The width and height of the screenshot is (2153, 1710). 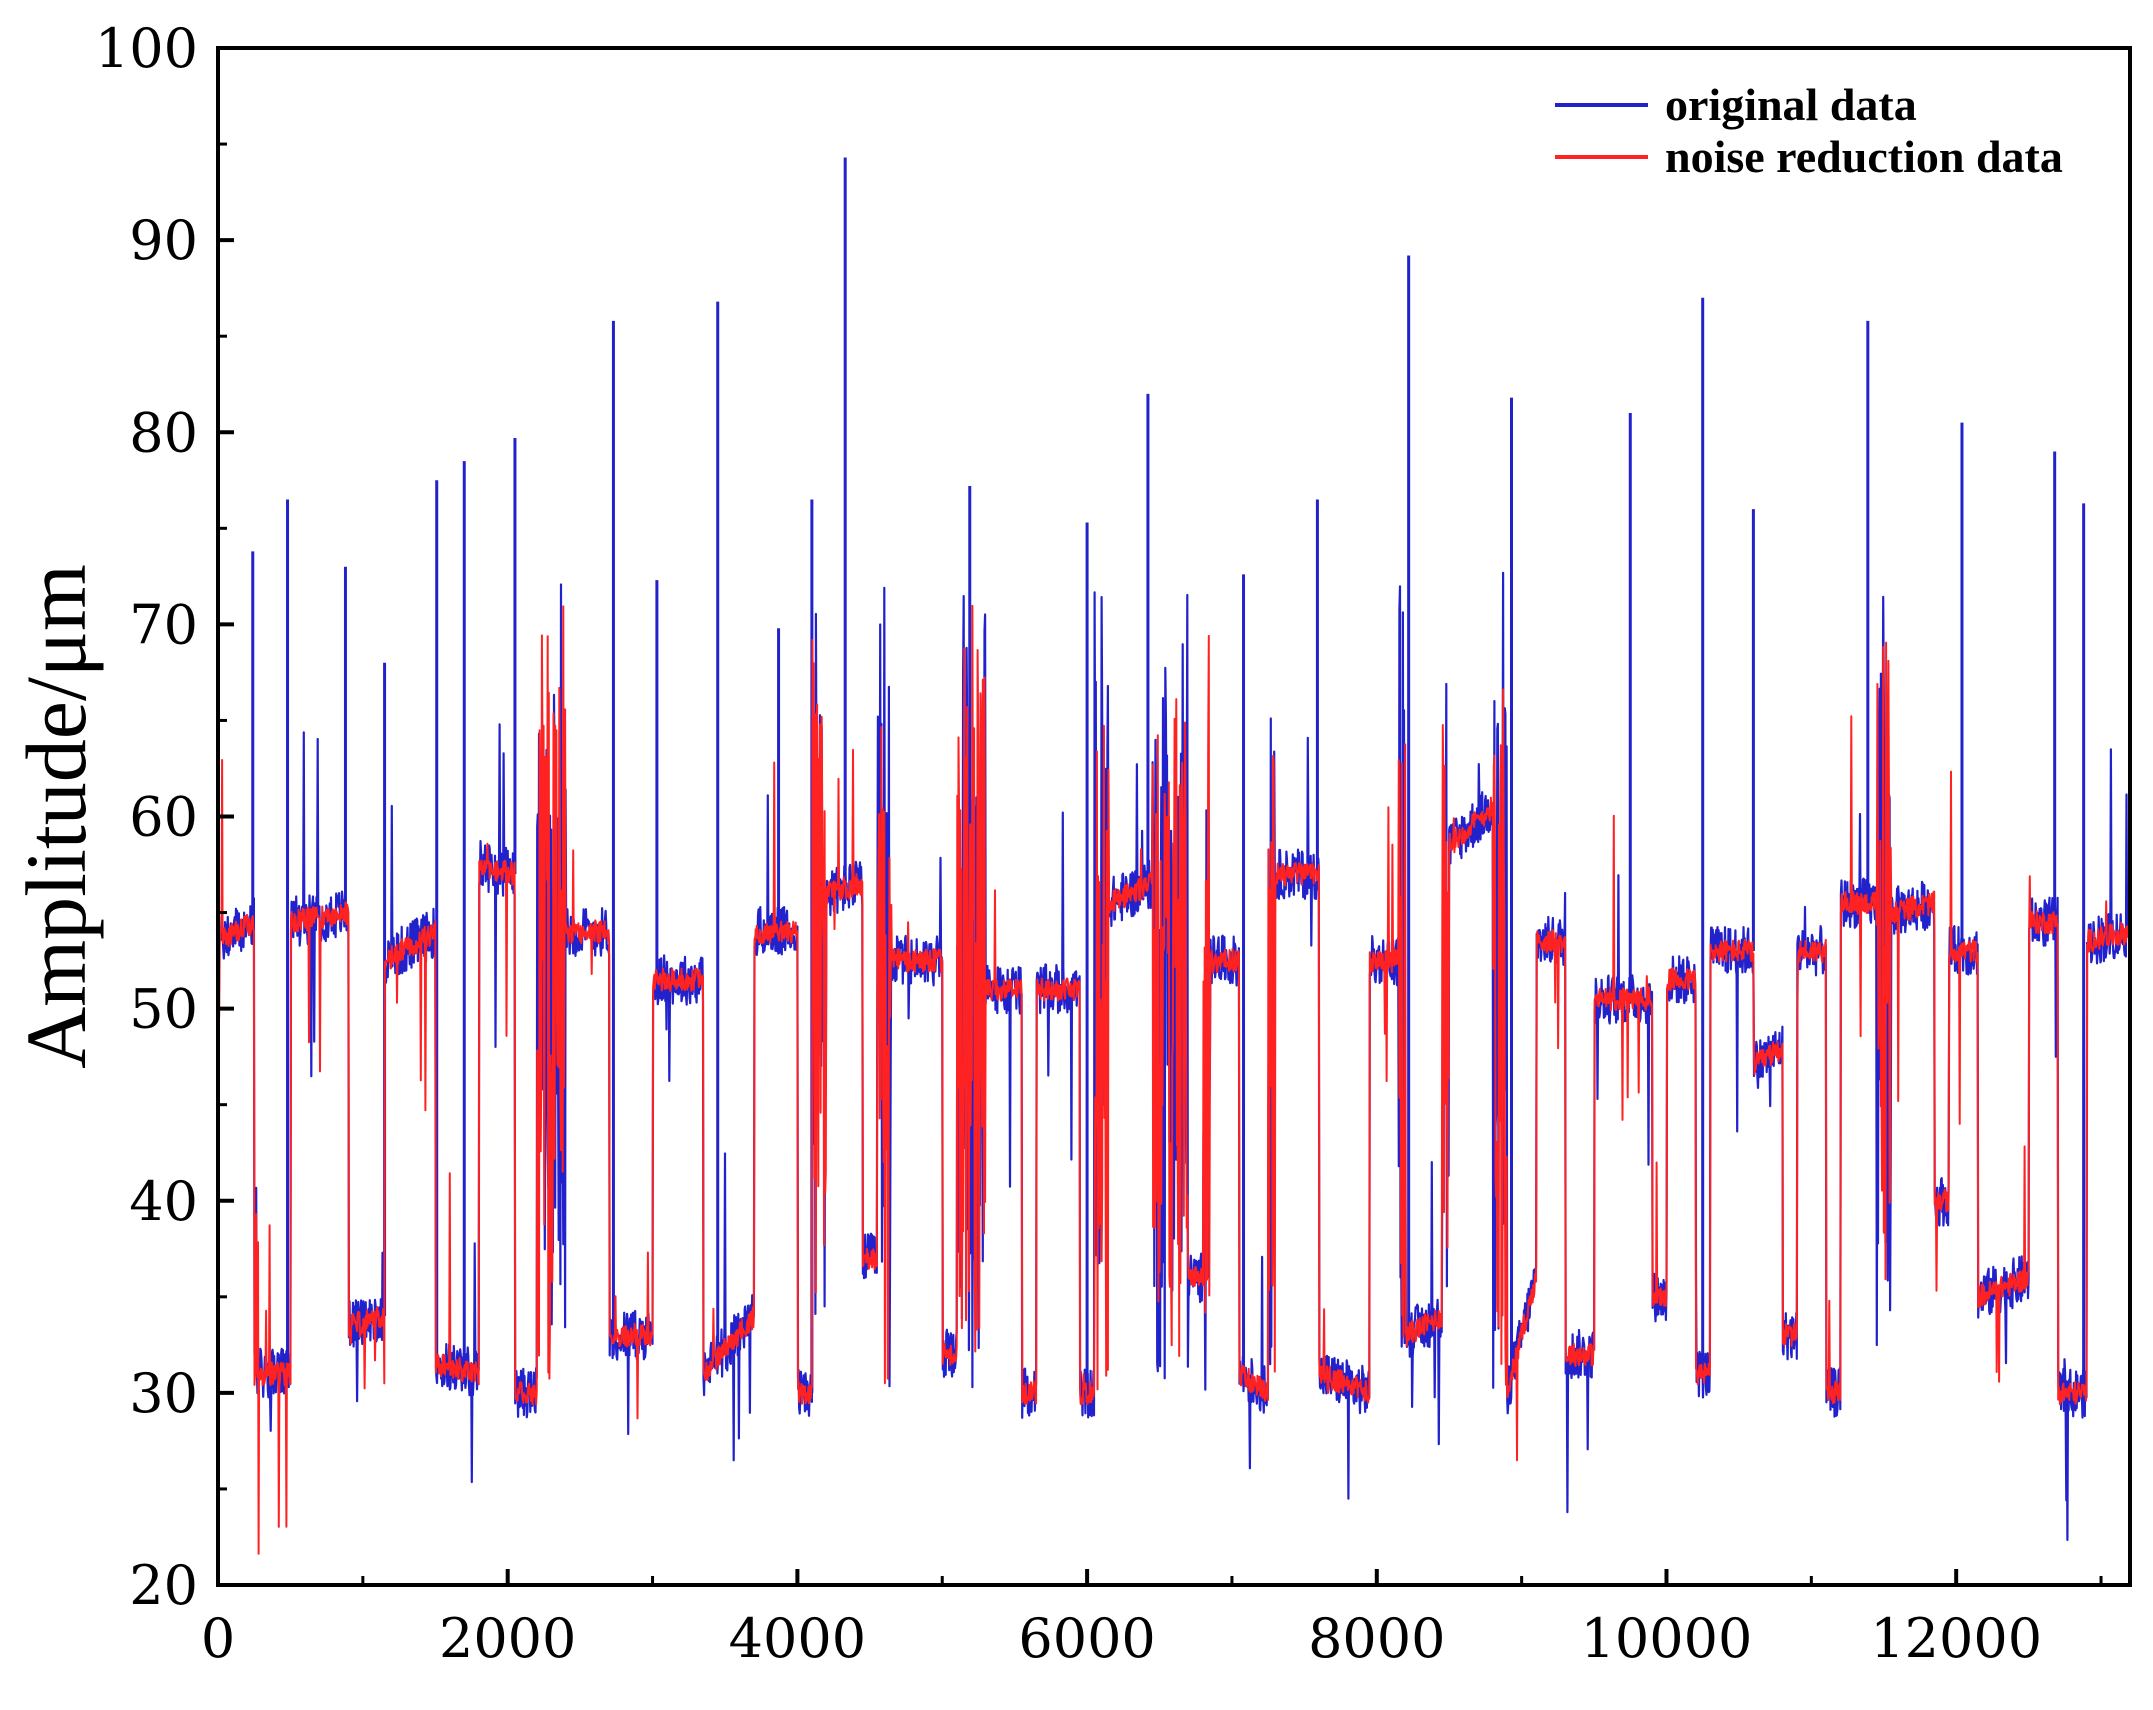 I want to click on x-tick-label-0: 0, so click(x=218, y=1638).